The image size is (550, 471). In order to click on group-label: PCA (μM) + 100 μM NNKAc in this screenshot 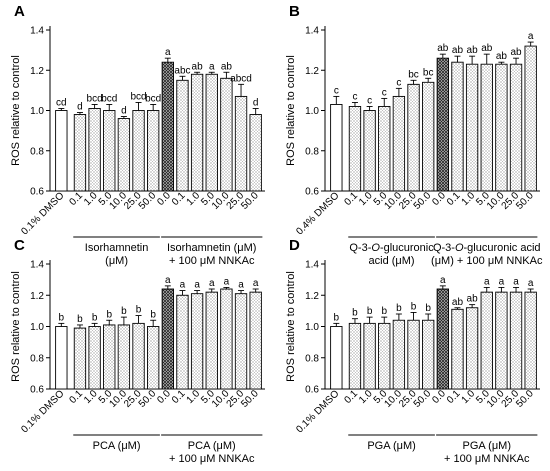, I will do `click(212, 452)`.